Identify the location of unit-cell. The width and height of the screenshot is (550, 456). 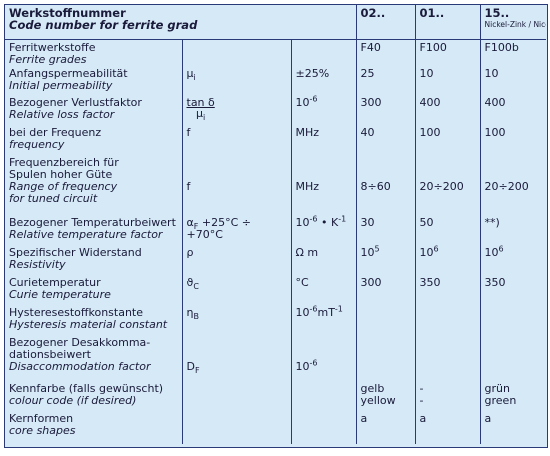
(323, 52).